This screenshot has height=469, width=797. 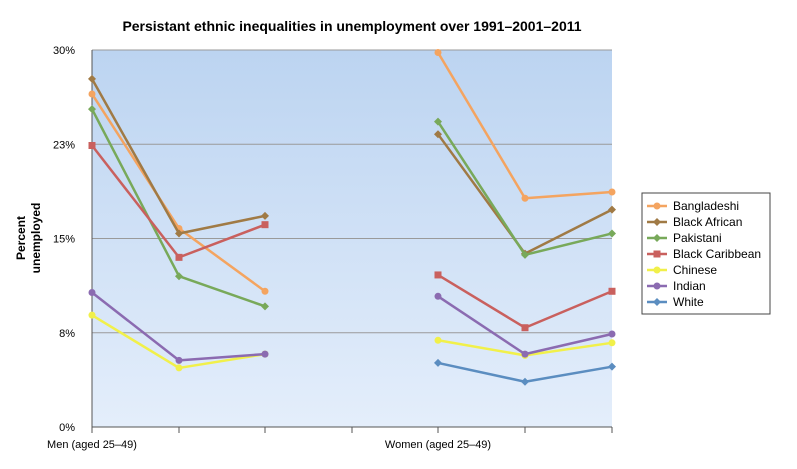 I want to click on y-tick-label: 8%, so click(x=67, y=334).